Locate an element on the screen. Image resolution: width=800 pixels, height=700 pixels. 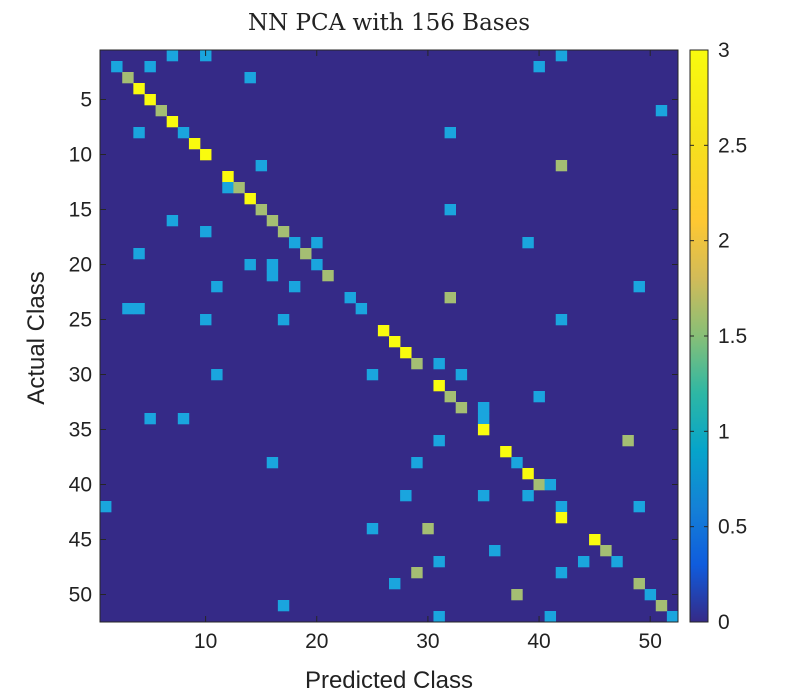
x-tick-label: 20 is located at coordinates (316, 641).